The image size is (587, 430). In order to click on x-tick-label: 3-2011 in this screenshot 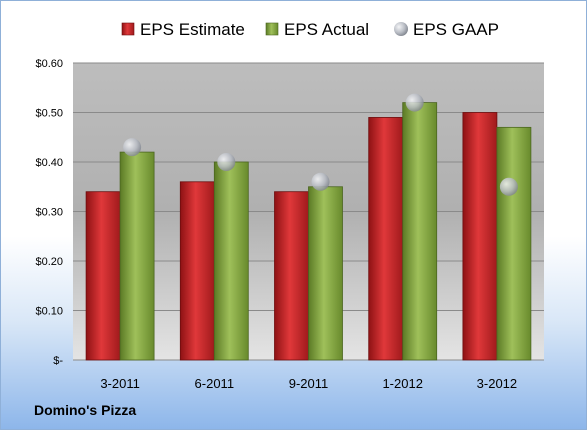, I will do `click(120, 383)`.